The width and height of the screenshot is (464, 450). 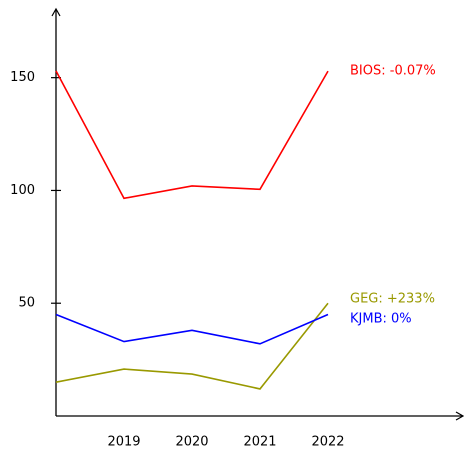 I want to click on x-tick-label: 2021, so click(x=259, y=442).